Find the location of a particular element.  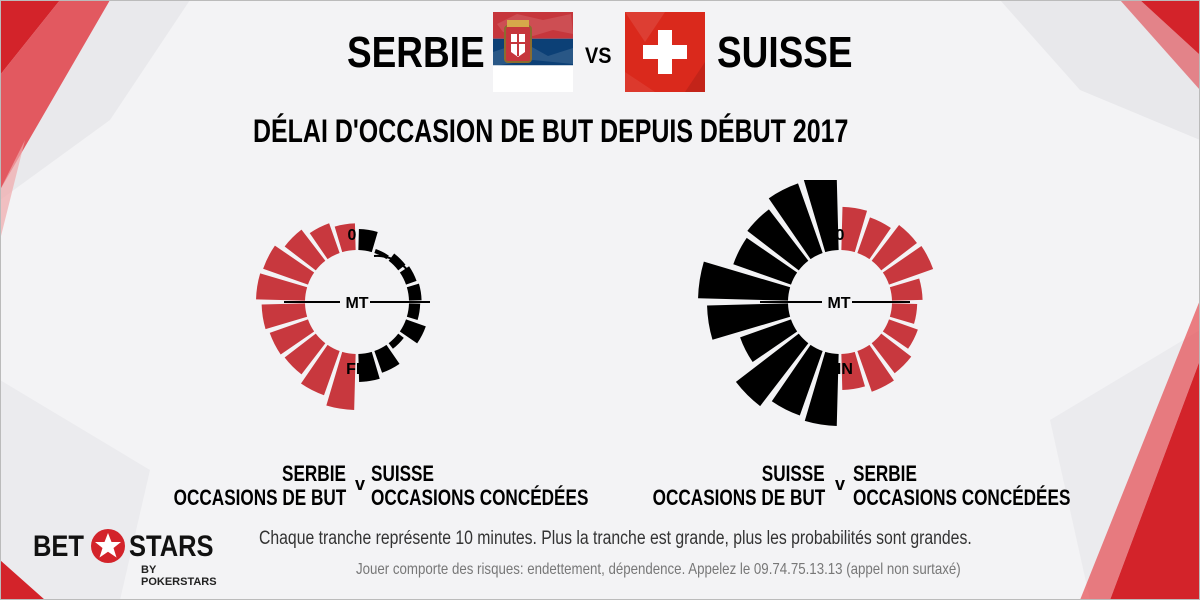

legend-right-team-b: SERBIE is located at coordinates (885, 473).